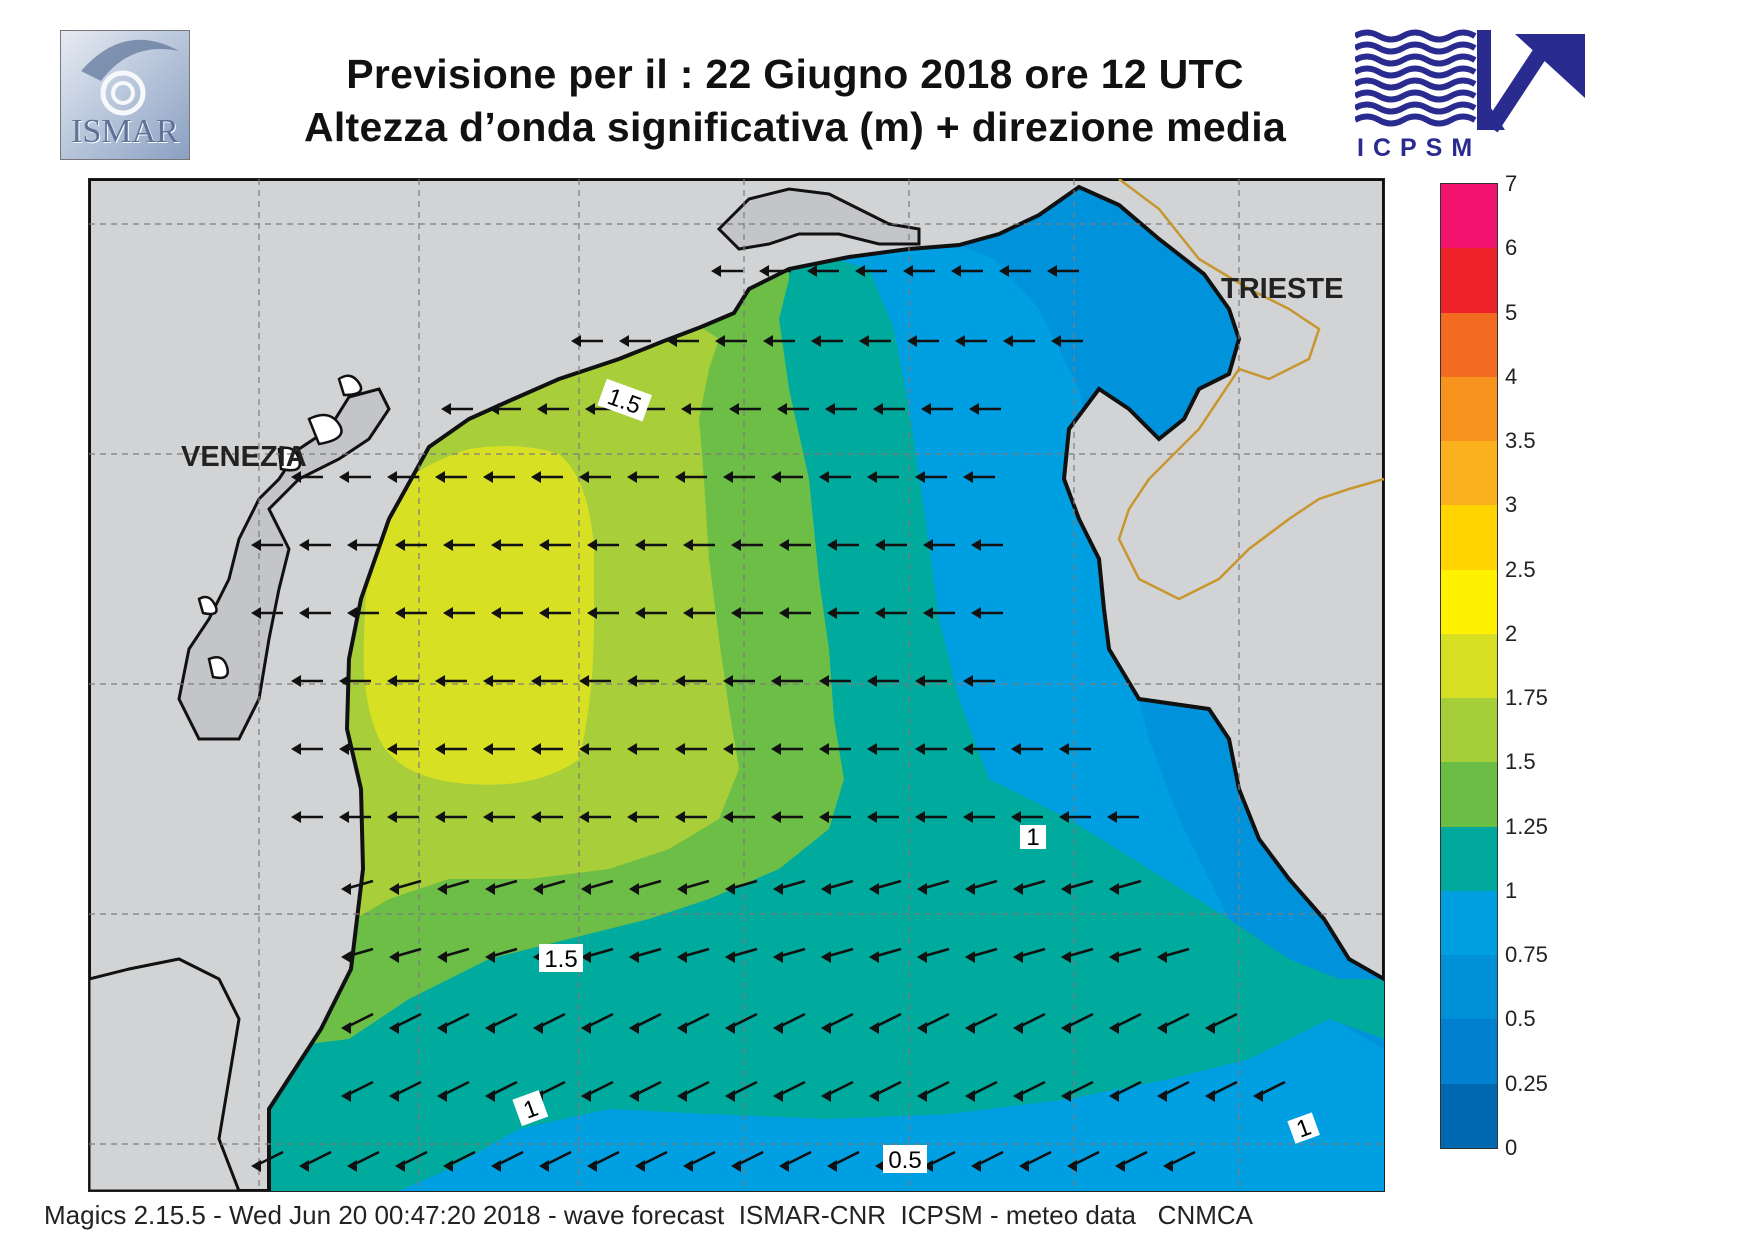  What do you see at coordinates (1520, 569) in the screenshot?
I see `colorbar-tick-label: 2.5` at bounding box center [1520, 569].